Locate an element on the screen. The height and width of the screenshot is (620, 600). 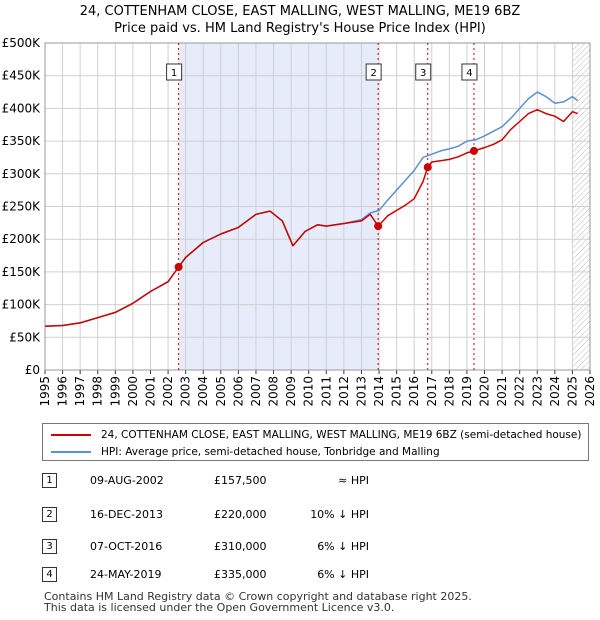
y-tick-label: £350K is located at coordinates (22, 141).